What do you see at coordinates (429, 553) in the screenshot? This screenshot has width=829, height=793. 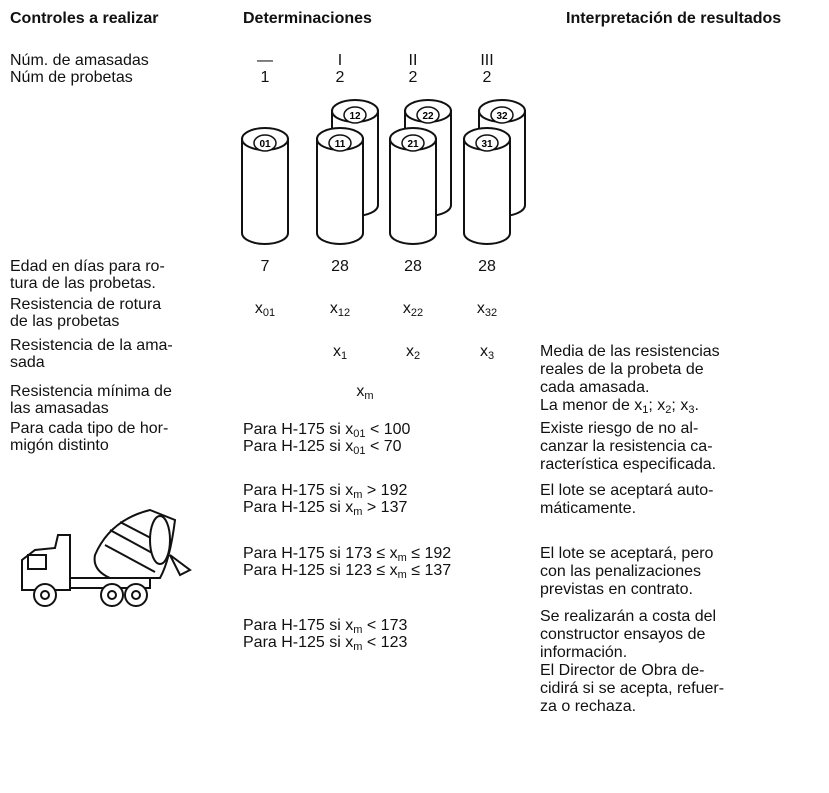 I see `text-part: ≤ 192` at bounding box center [429, 553].